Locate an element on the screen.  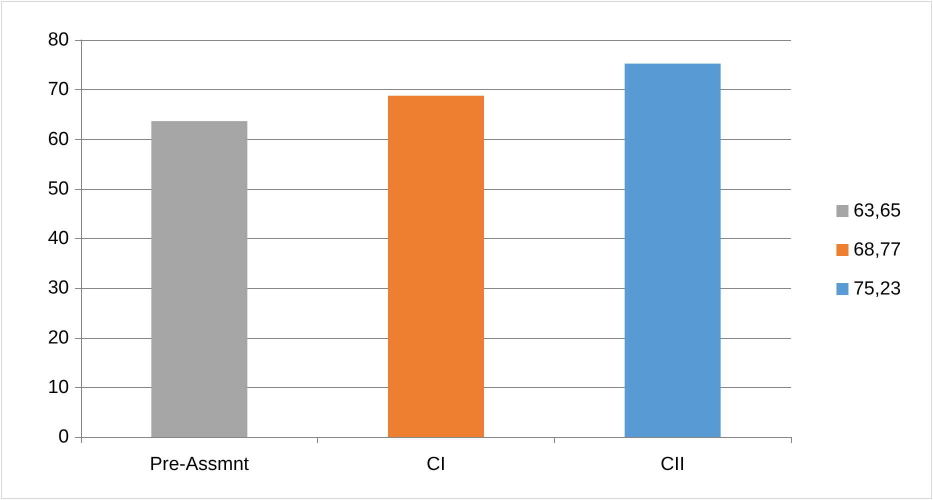
y-tick-label: 60 is located at coordinates (58, 139).